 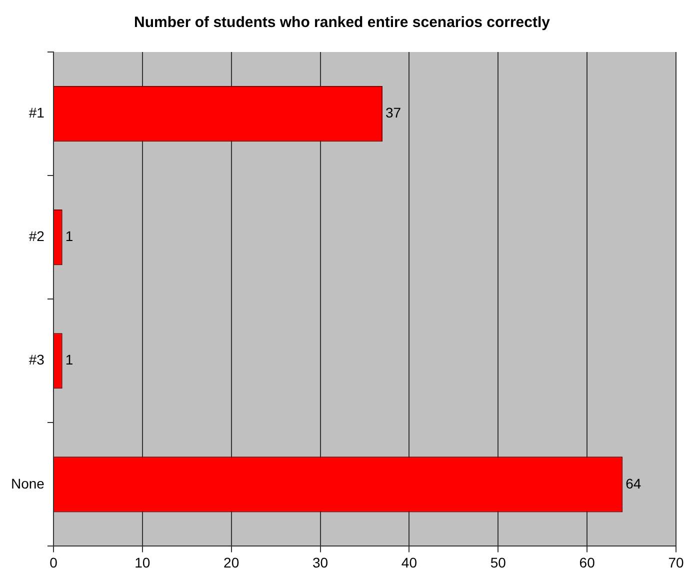 I want to click on x-tick-label: 60, so click(x=587, y=562).